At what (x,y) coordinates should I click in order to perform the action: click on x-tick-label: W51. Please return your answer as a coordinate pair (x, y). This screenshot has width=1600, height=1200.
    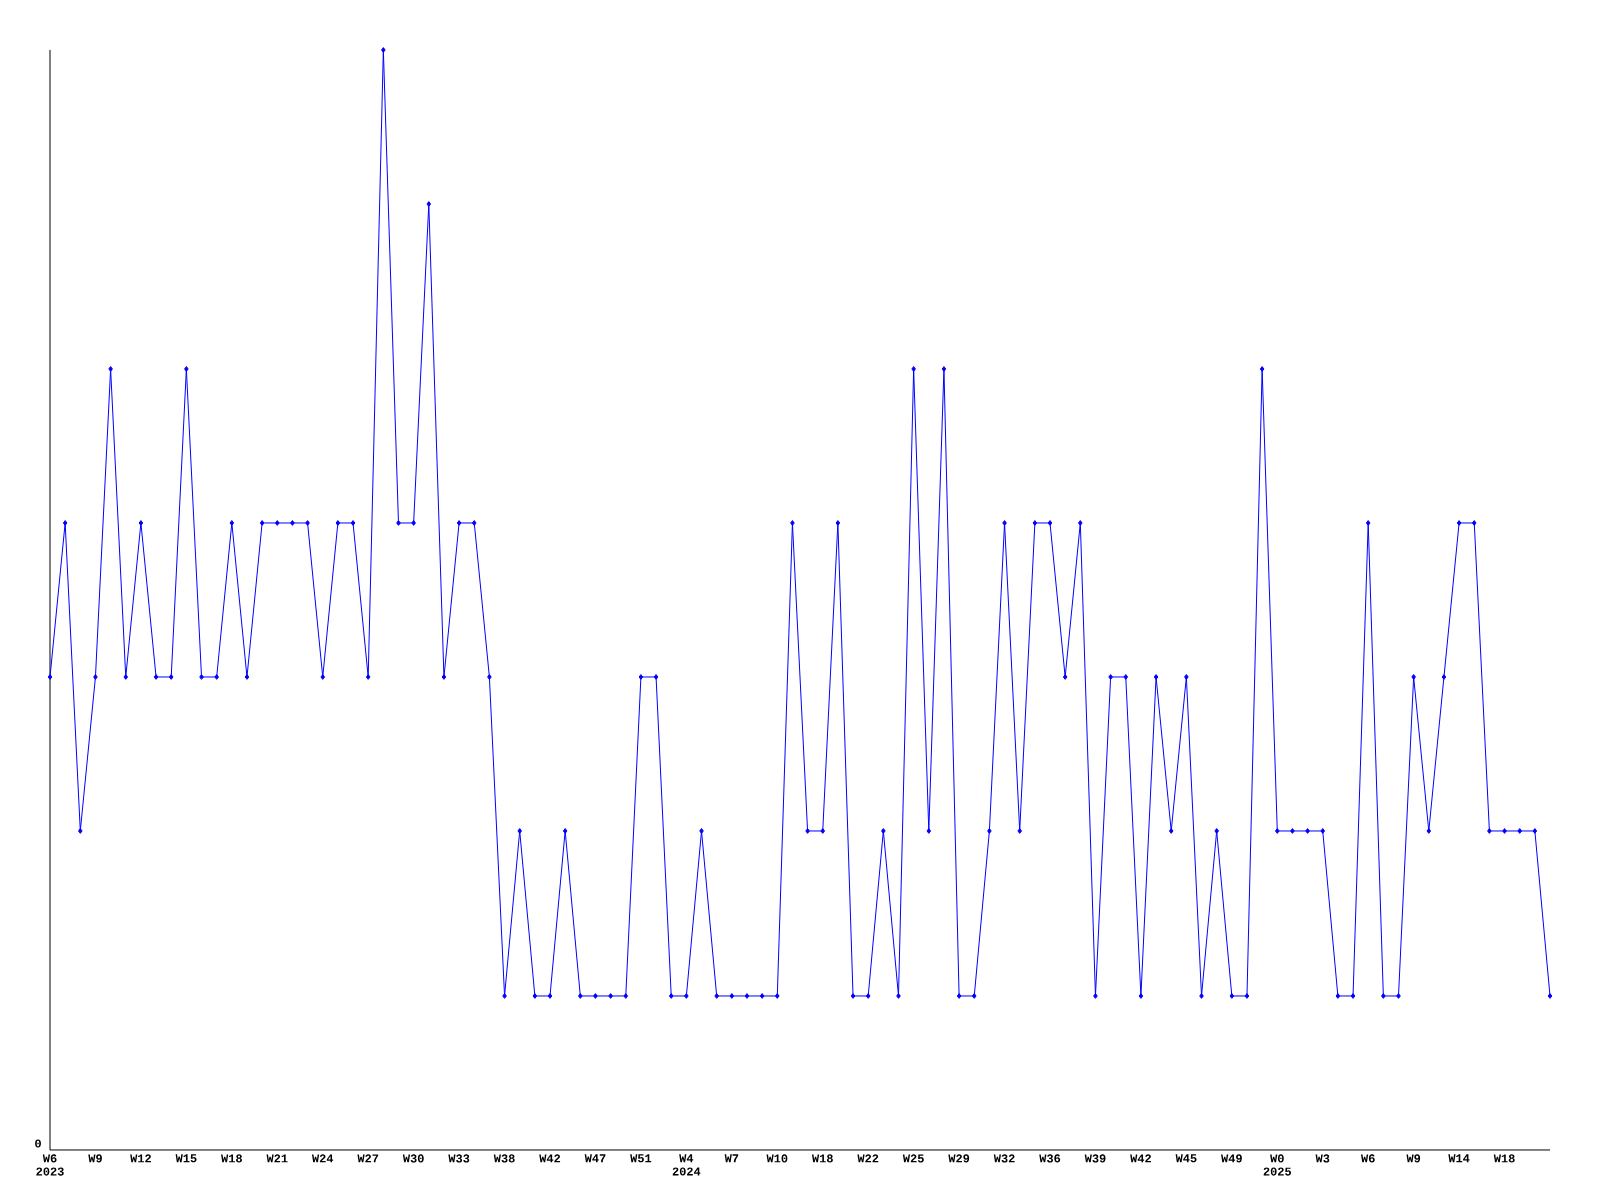
    Looking at the image, I should click on (641, 1158).